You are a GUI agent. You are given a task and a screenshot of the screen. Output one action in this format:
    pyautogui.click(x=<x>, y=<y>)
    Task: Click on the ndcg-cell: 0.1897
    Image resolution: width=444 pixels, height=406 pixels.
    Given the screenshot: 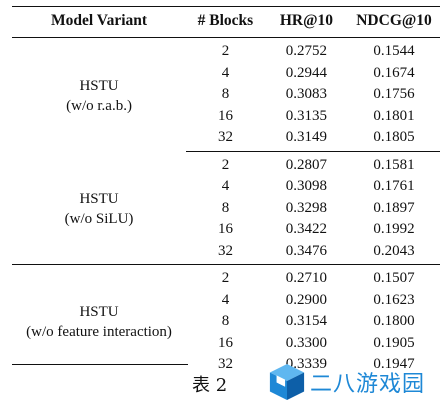 What is the action you would take?
    pyautogui.click(x=394, y=207)
    